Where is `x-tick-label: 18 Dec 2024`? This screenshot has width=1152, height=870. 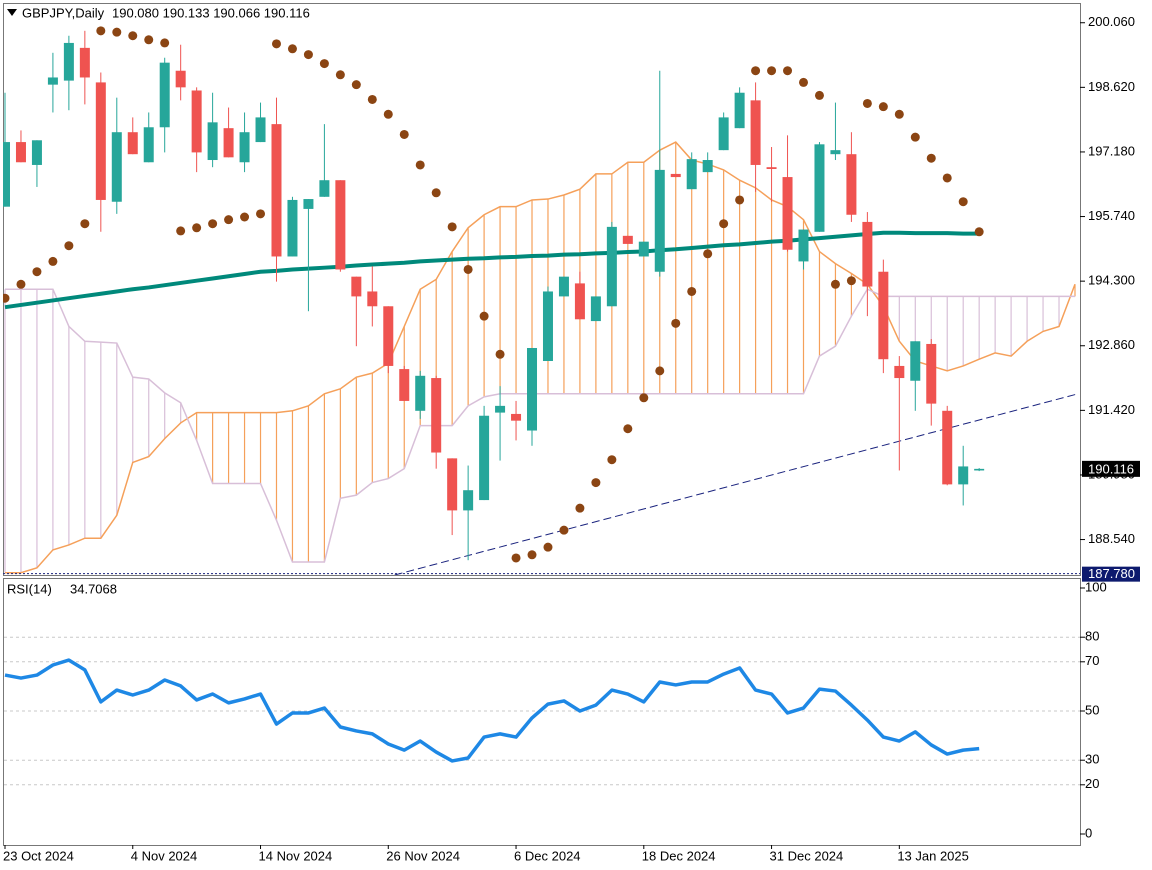 x-tick-label: 18 Dec 2024 is located at coordinates (679, 855).